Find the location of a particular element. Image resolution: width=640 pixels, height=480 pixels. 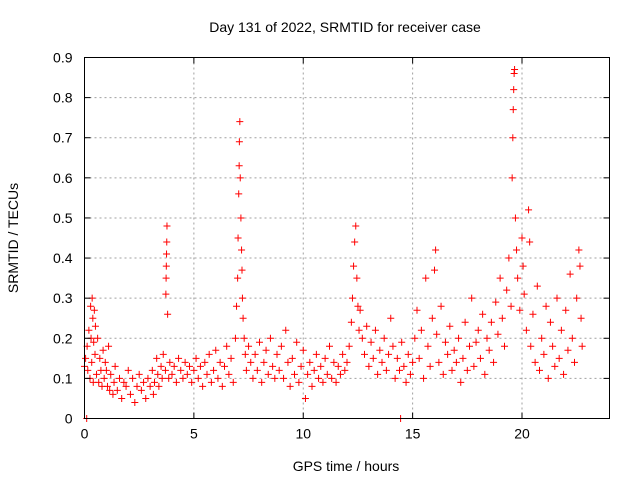

x-tick-label: 20 is located at coordinates (522, 434).